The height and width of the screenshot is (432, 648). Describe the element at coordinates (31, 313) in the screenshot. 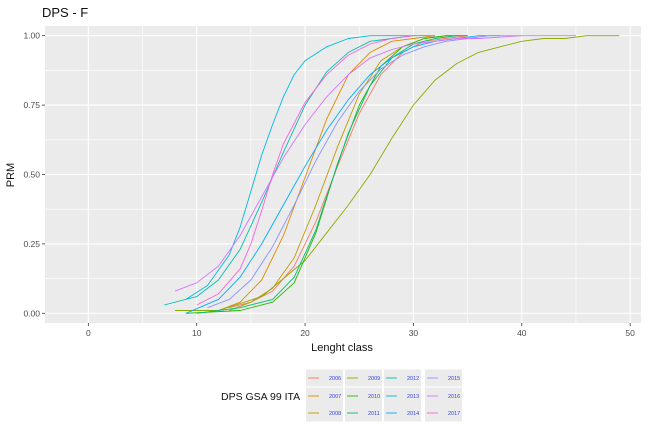

I see `y-tick-label: 0.00` at that location.